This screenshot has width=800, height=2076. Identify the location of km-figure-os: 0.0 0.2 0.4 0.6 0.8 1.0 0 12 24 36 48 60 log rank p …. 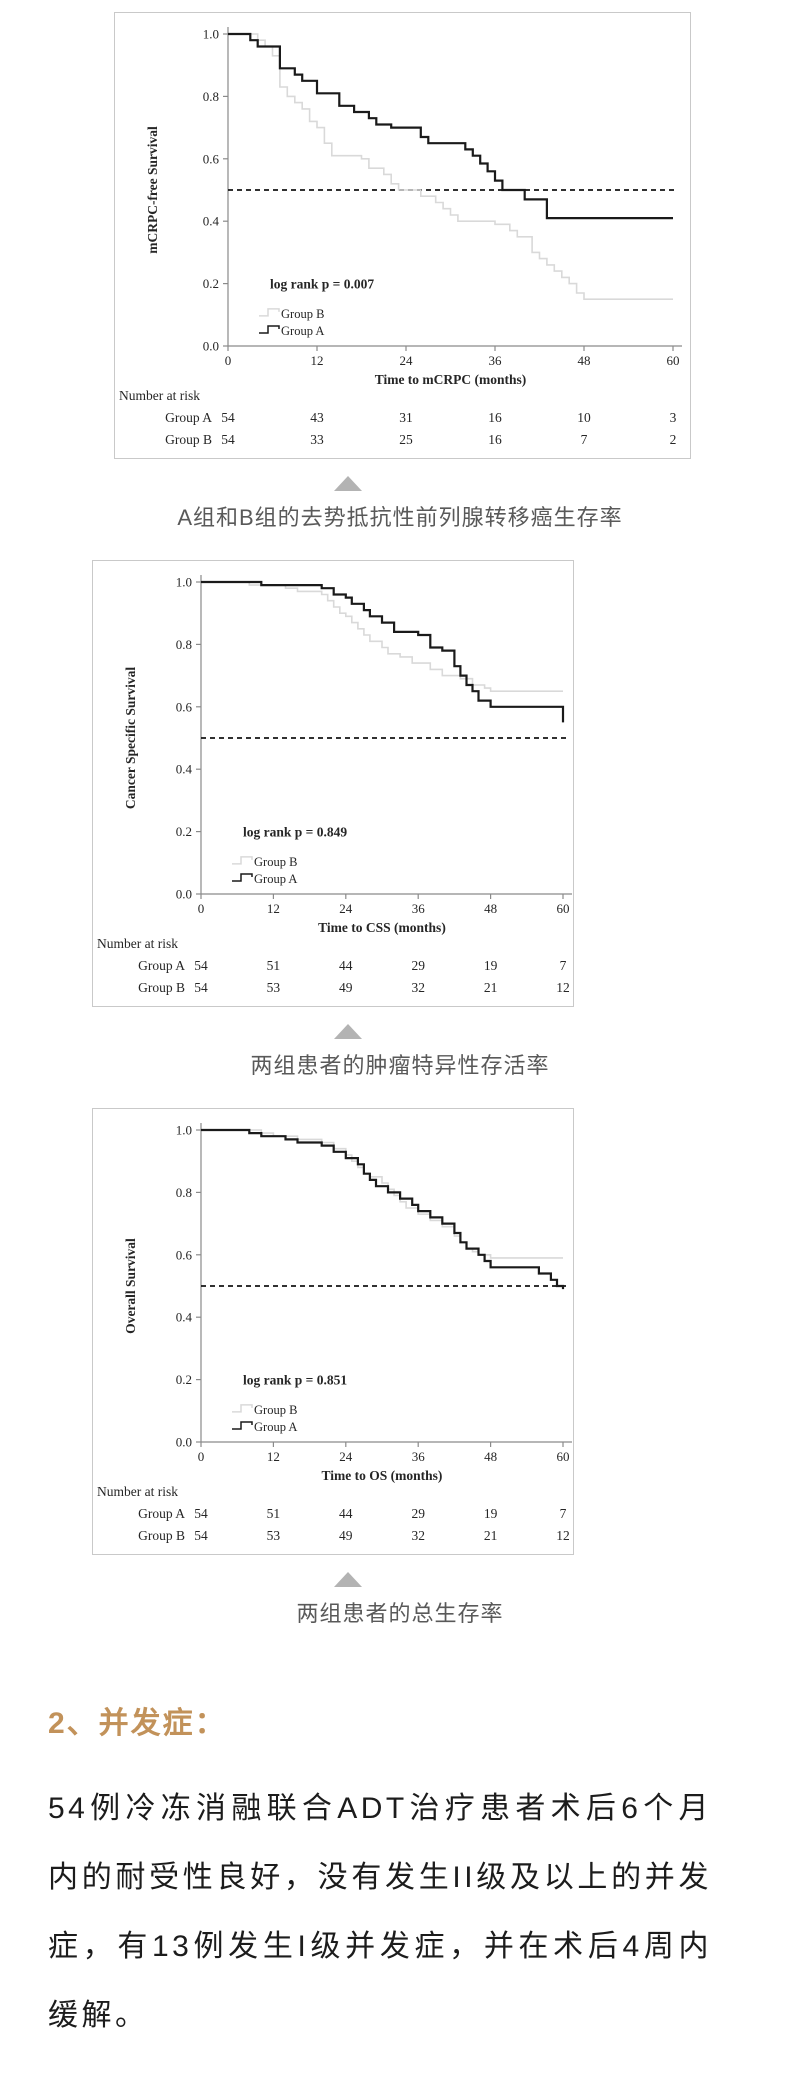
(333, 1331).